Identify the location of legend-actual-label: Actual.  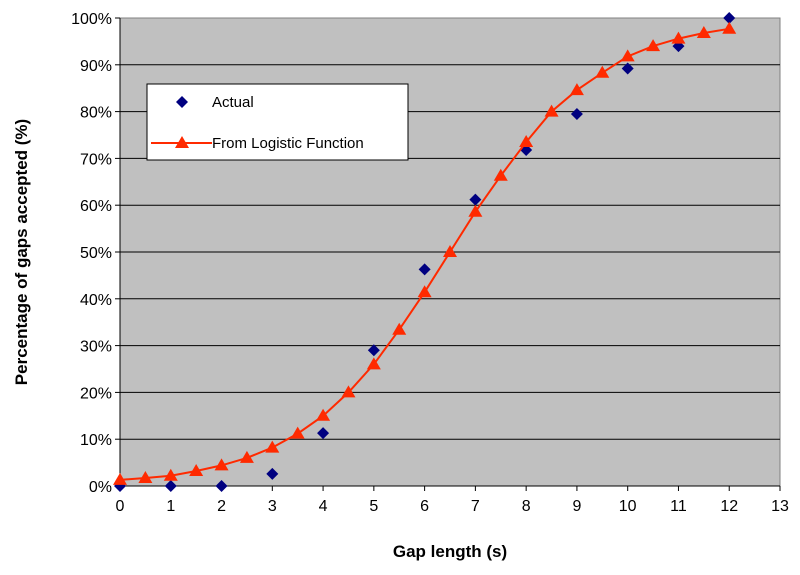
(233, 102).